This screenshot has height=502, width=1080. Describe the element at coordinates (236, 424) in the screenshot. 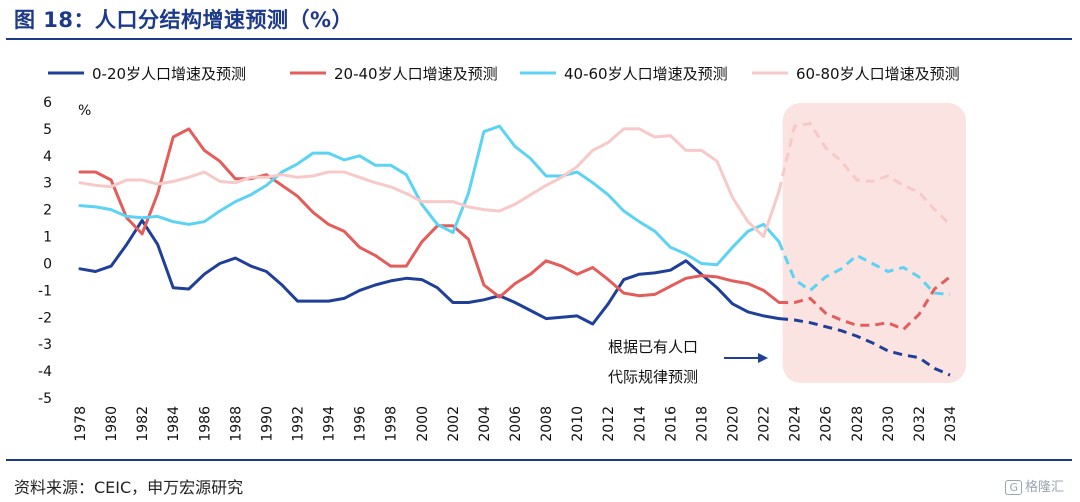

I see `x-tick-label: 1988` at that location.